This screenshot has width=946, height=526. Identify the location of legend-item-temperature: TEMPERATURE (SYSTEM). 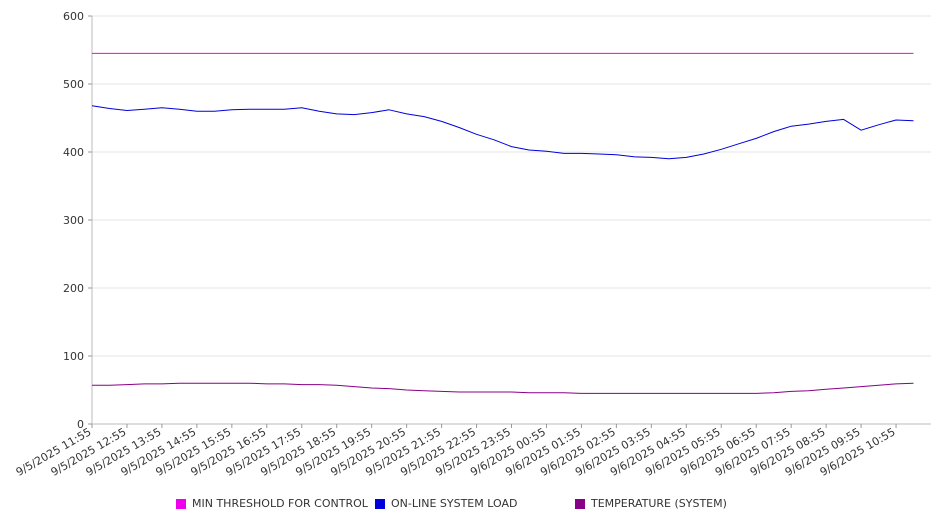
(651, 503).